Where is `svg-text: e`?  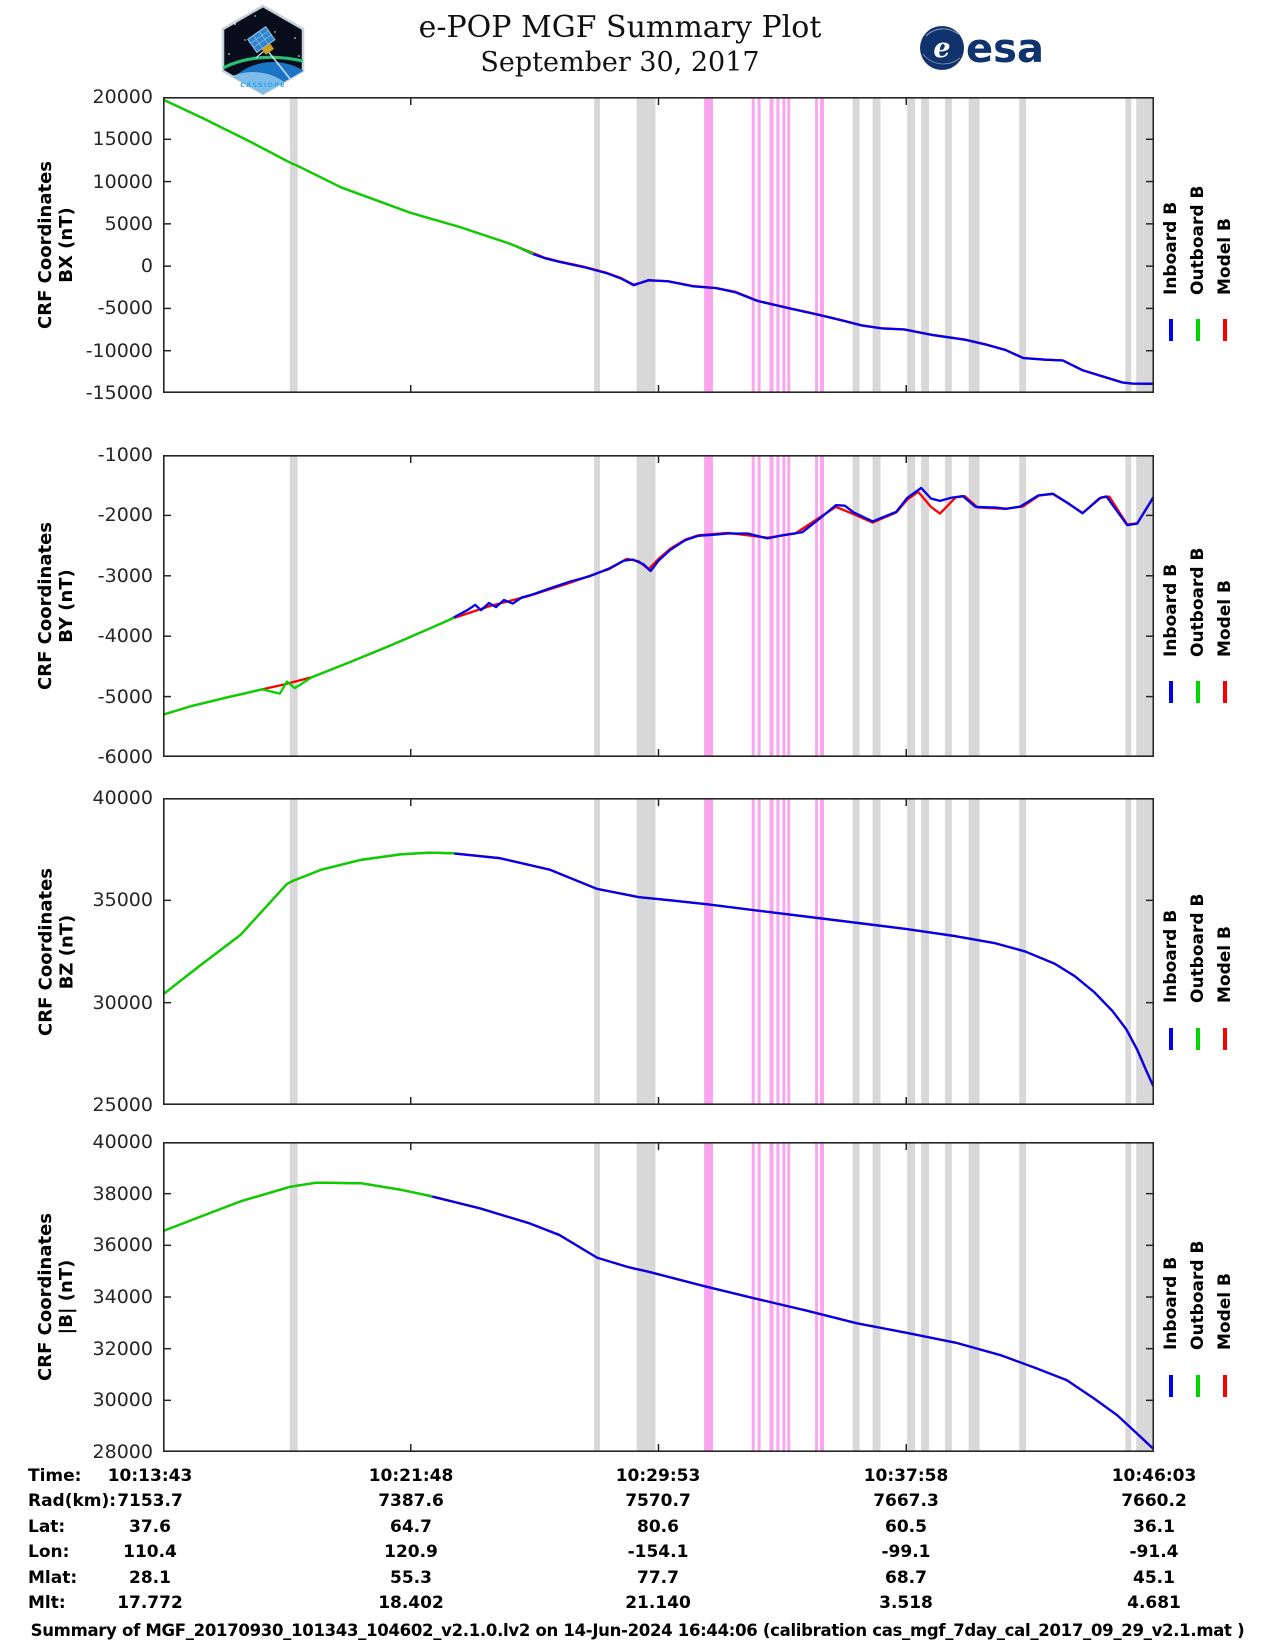
svg-text: e is located at coordinates (941, 48).